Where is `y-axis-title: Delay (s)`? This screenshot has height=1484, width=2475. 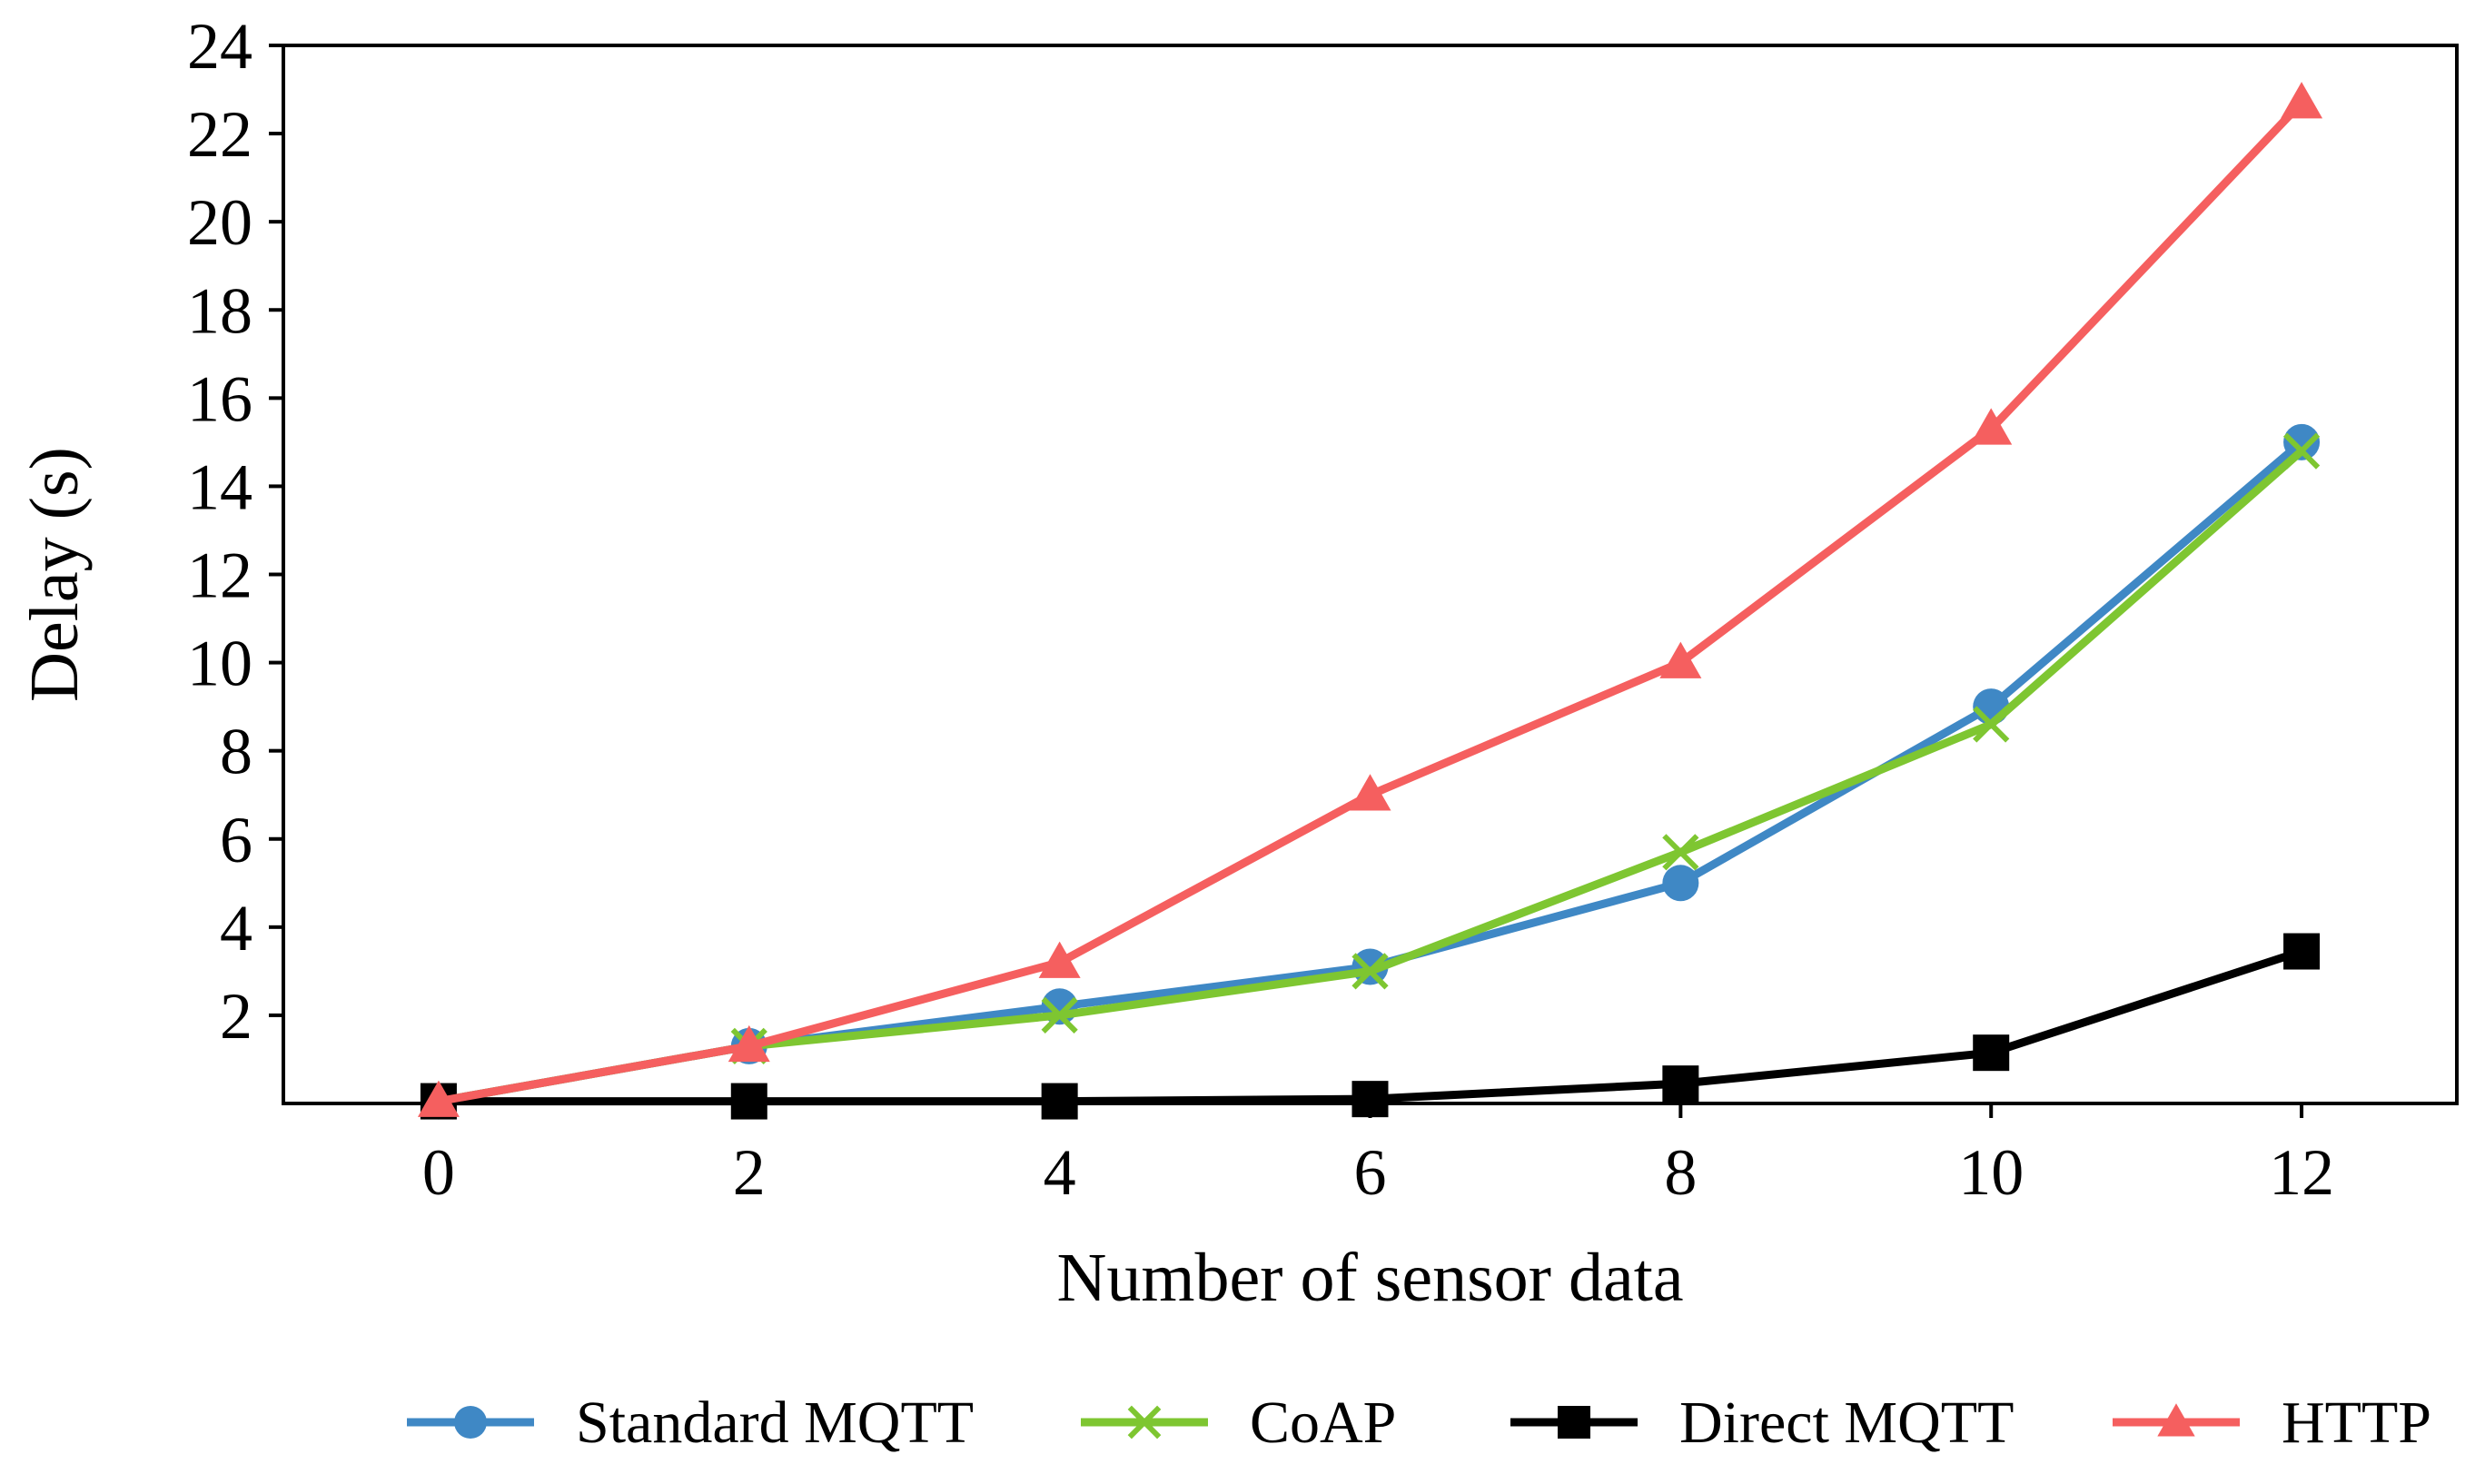 y-axis-title: Delay (s) is located at coordinates (54, 574).